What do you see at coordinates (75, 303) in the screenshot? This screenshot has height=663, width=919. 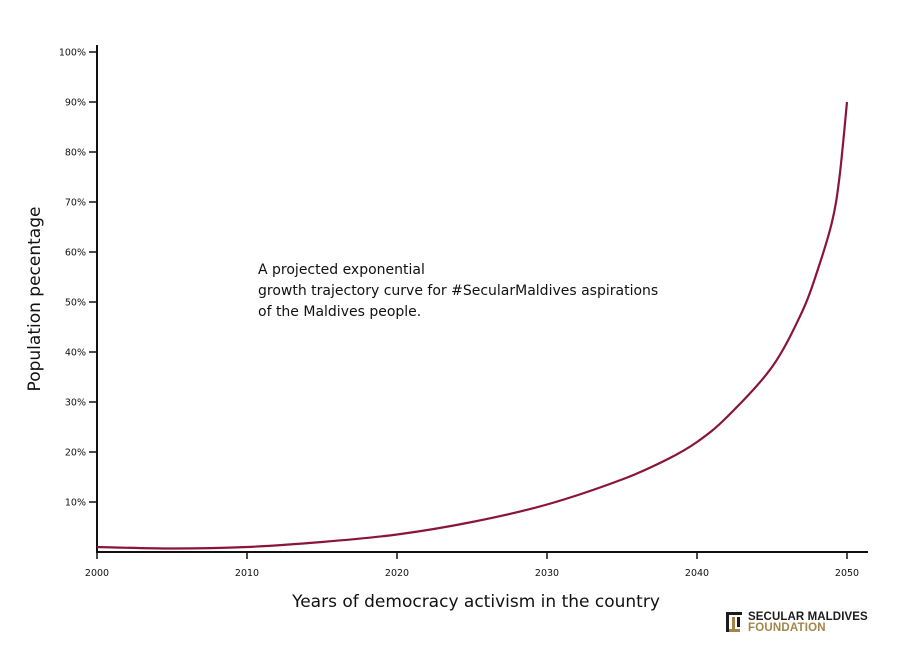 I see `y-tick-label: 50%` at bounding box center [75, 303].